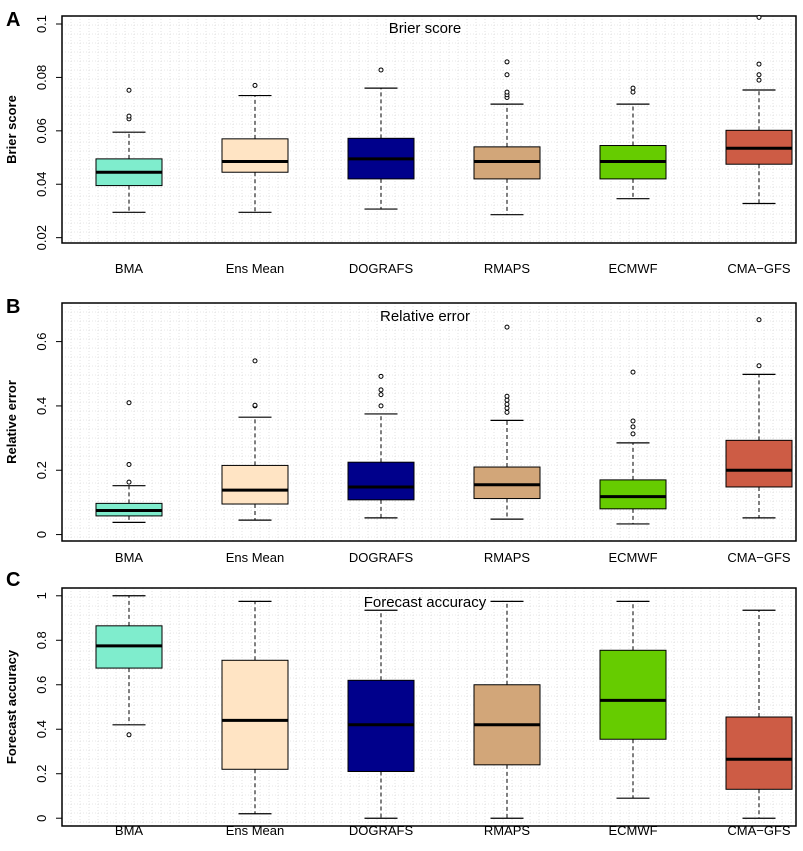 The height and width of the screenshot is (851, 803). What do you see at coordinates (41, 237) in the screenshot?
I see `y-tick-label: 0.02` at bounding box center [41, 237].